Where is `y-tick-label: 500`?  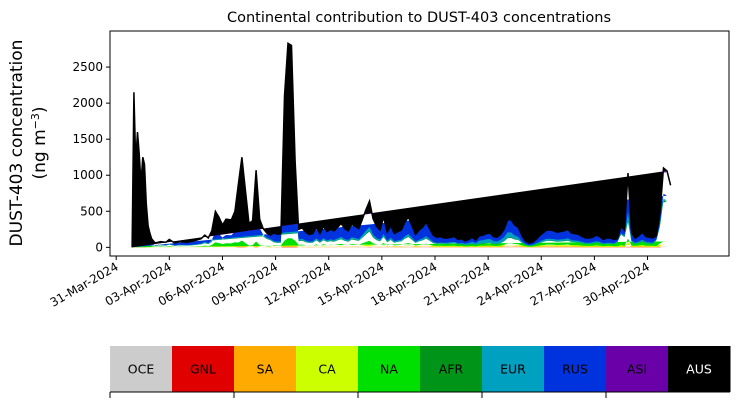
y-tick-label: 500 is located at coordinates (91, 211).